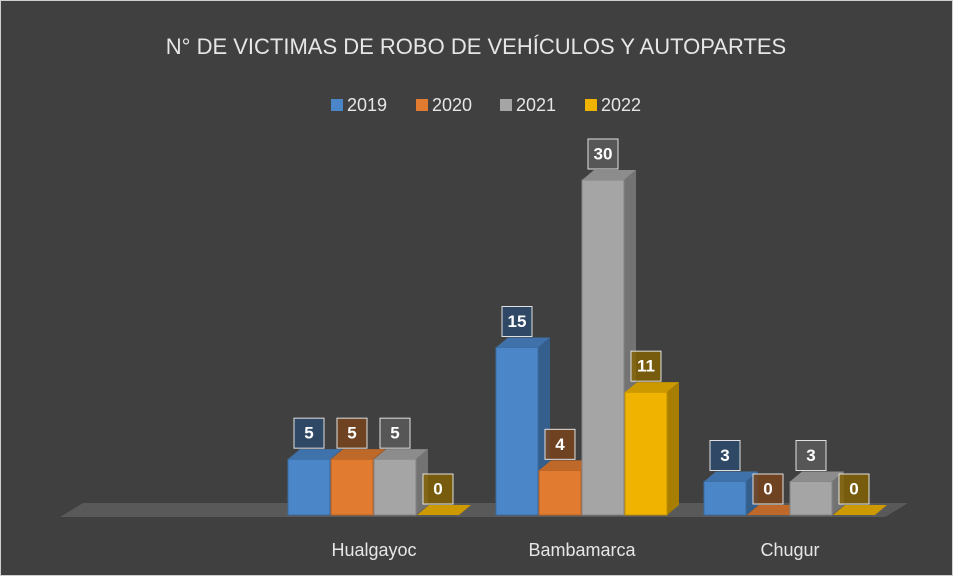 The width and height of the screenshot is (953, 576). I want to click on legend-label: 2020, so click(452, 105).